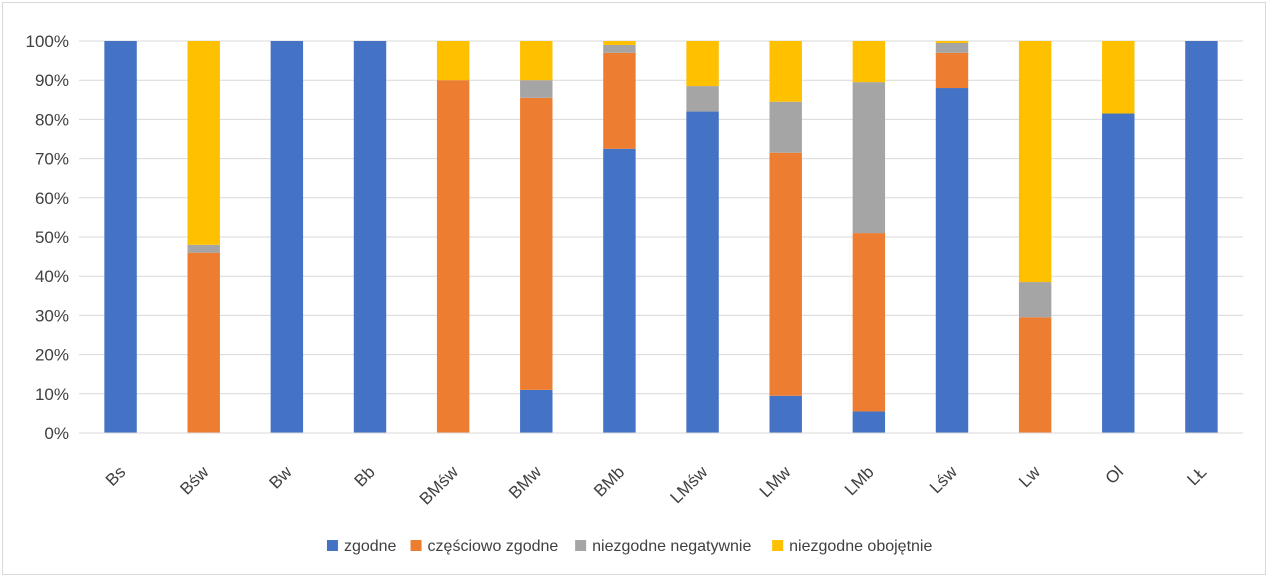  Describe the element at coordinates (115, 475) in the screenshot. I see `x-tick-label: Bs` at that location.